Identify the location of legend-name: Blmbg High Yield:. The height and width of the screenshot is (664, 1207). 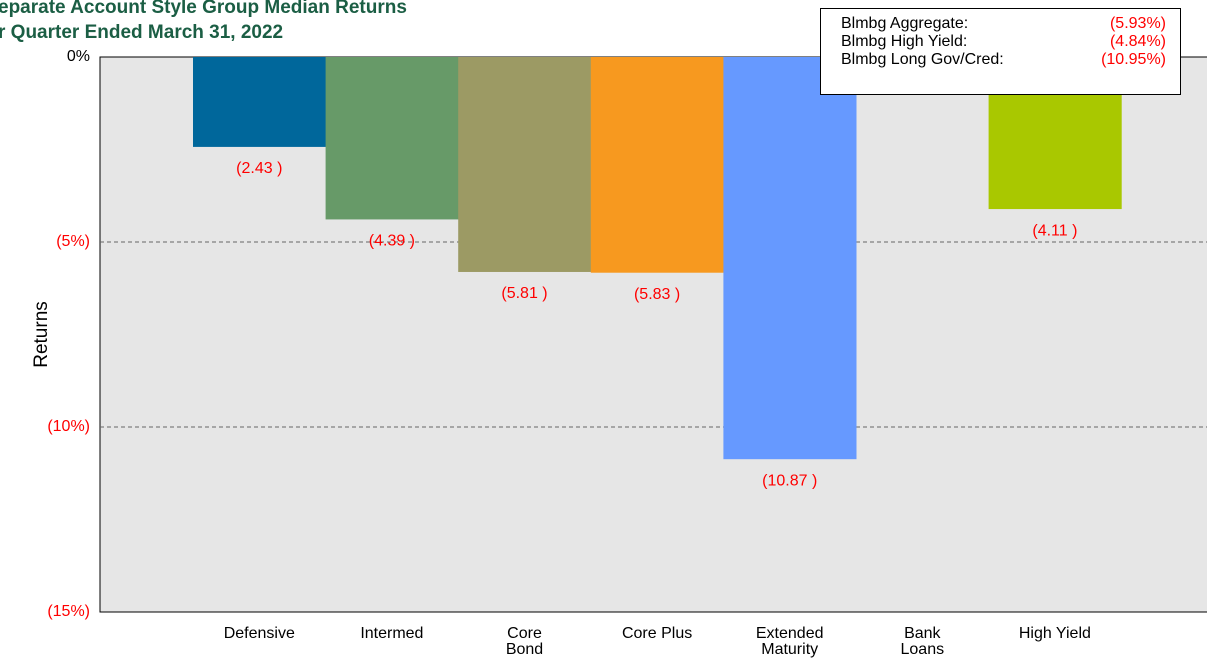
(904, 41).